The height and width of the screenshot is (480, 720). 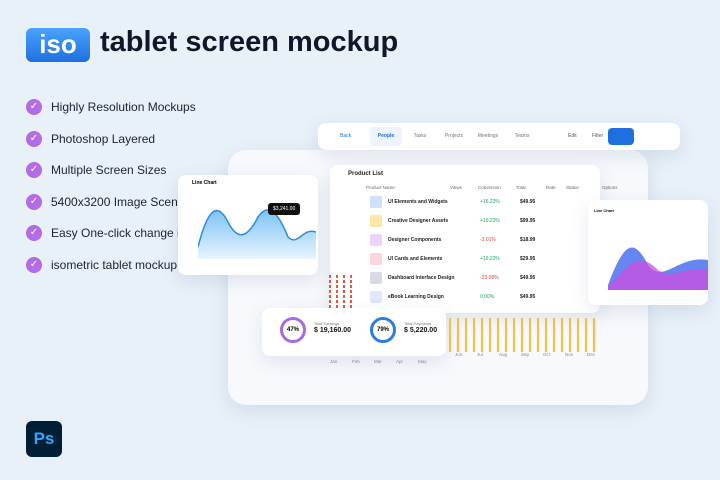 I want to click on table-row: eBook Learning Design 0.00% $49.95, so click(x=467, y=297).